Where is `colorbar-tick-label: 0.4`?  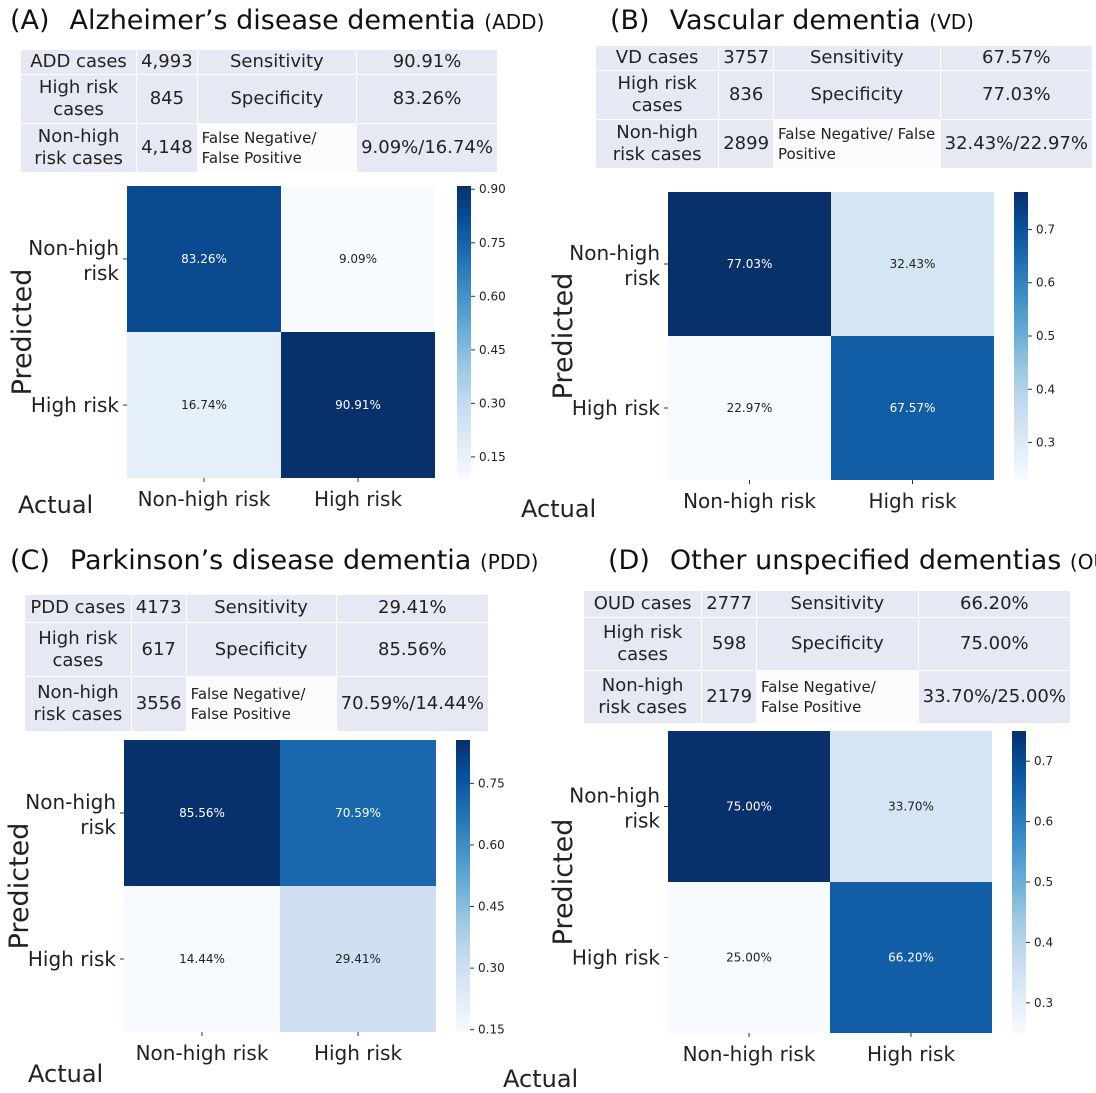
colorbar-tick-label: 0.4 is located at coordinates (1043, 942).